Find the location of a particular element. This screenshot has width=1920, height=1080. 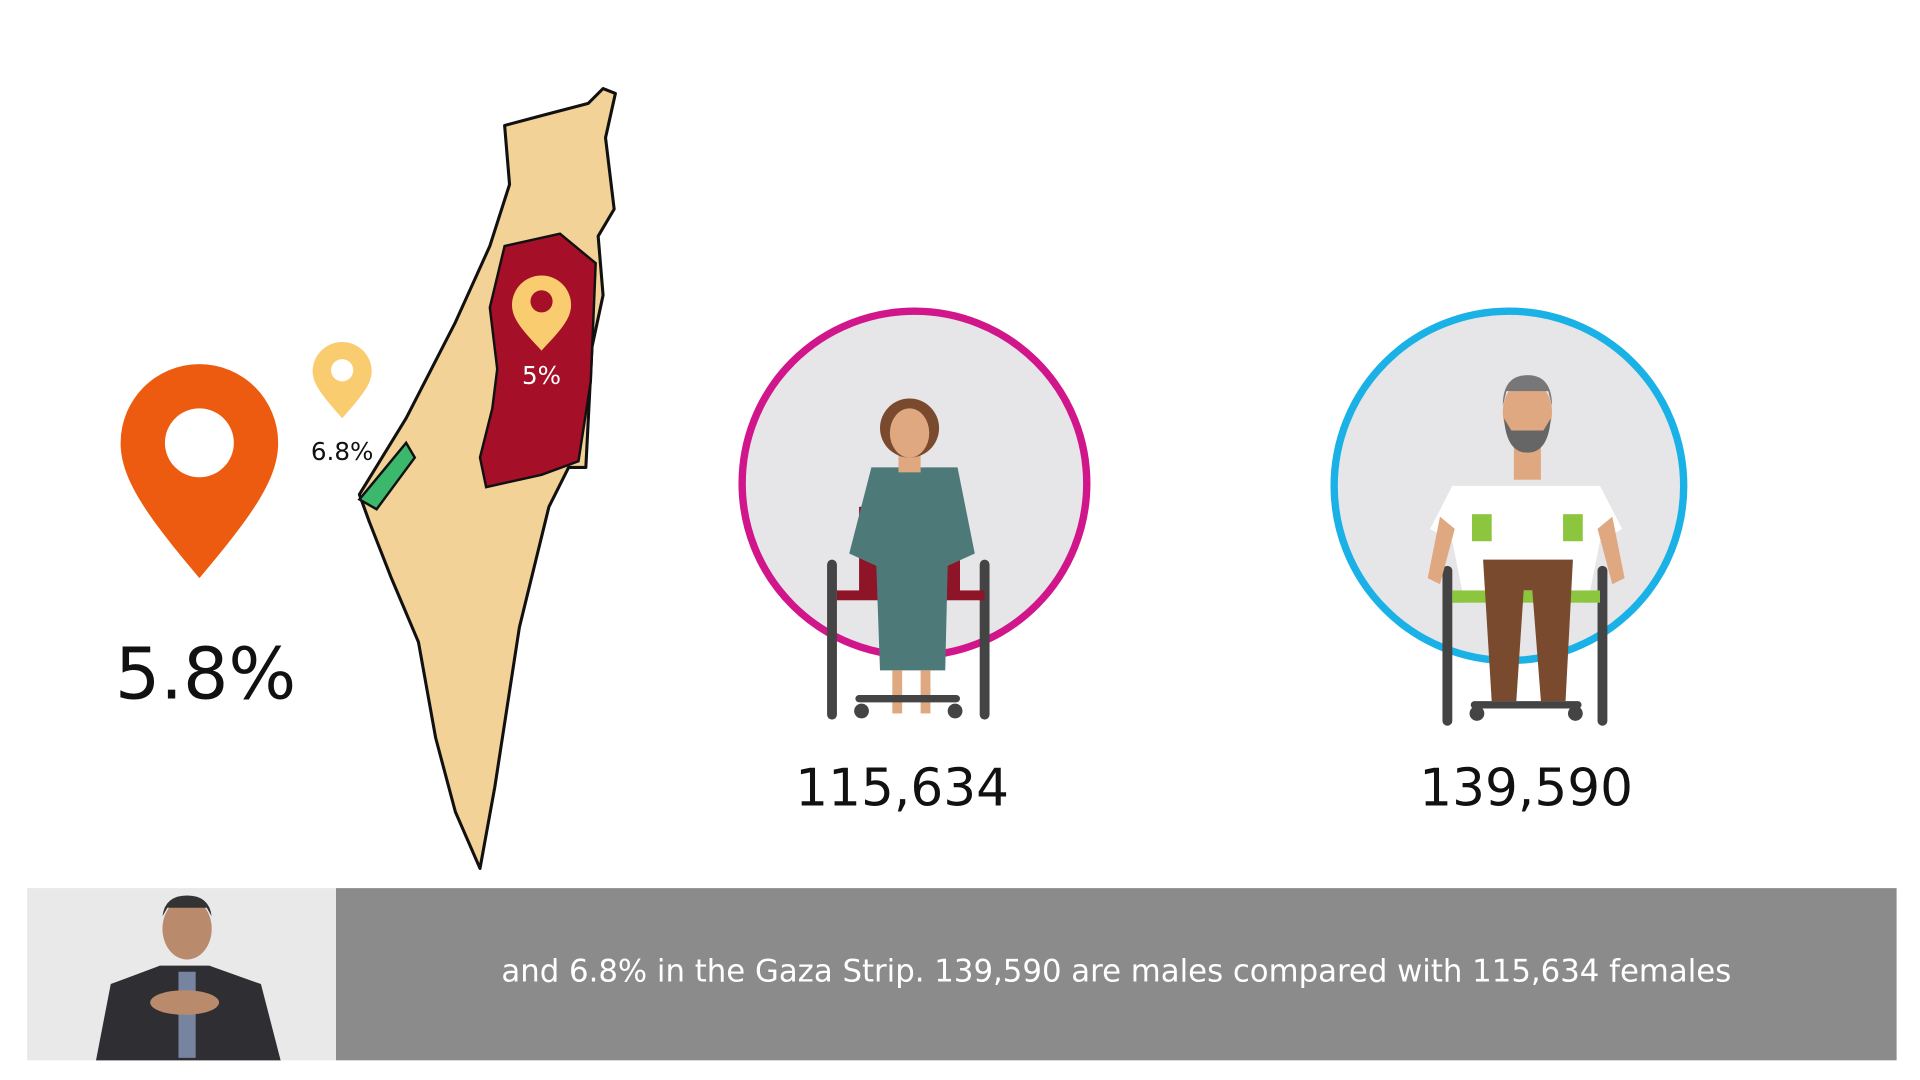

west-bank-rate: 5% is located at coordinates (541, 375).